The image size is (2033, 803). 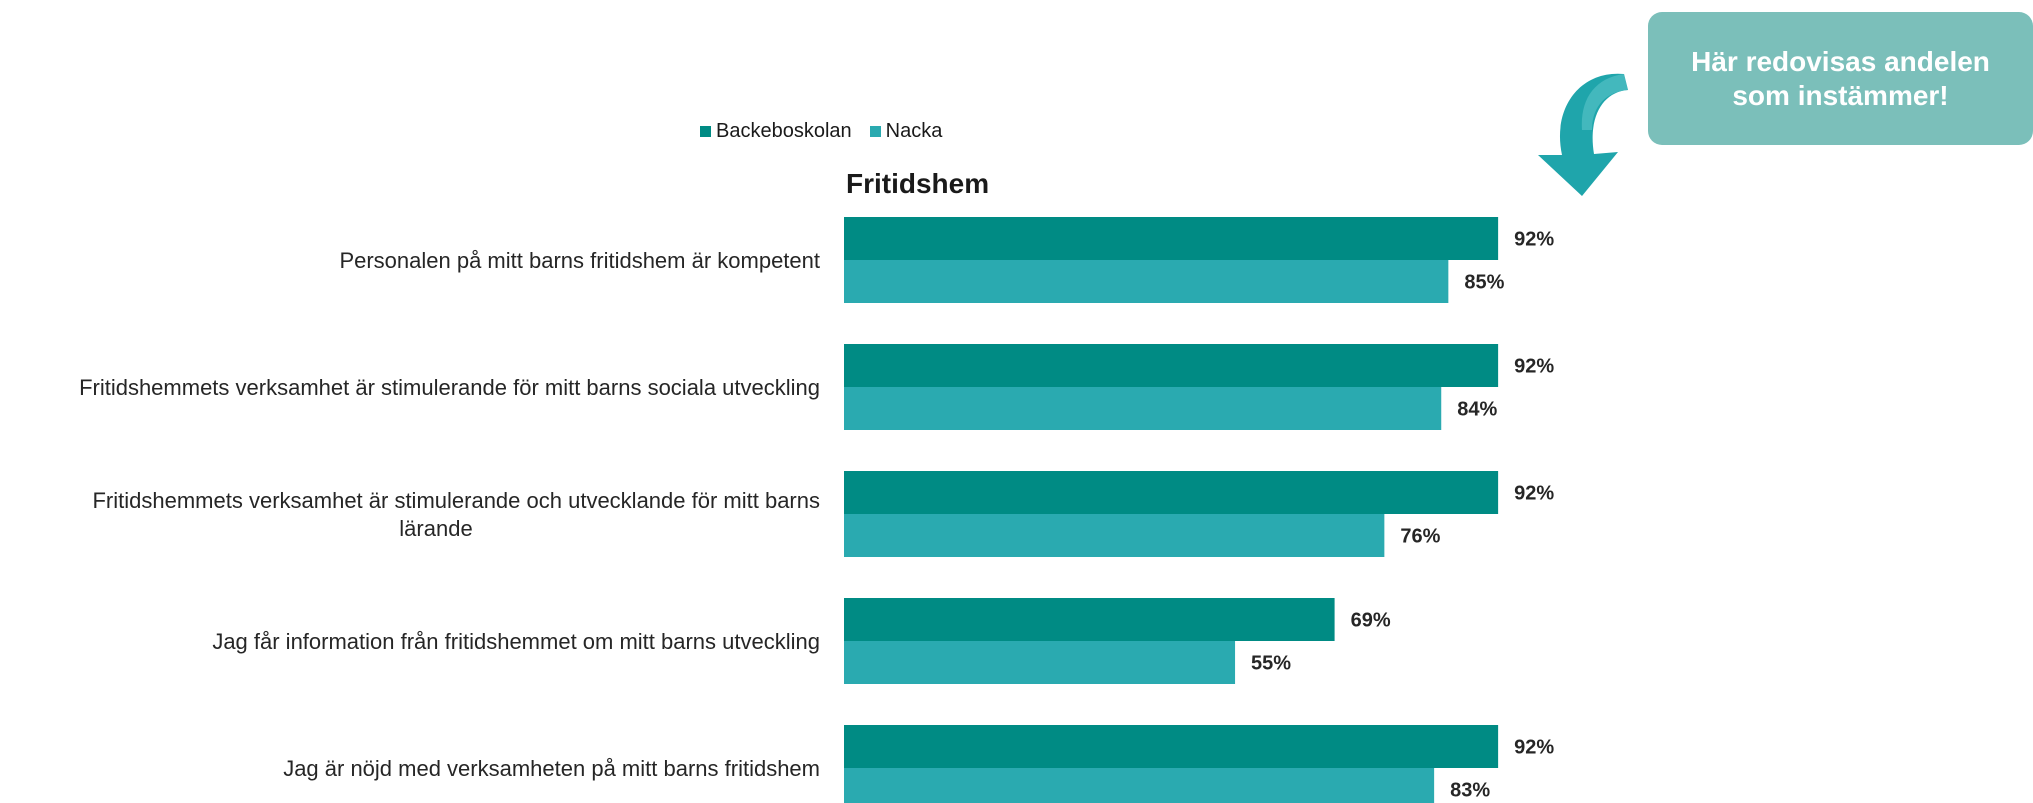 What do you see at coordinates (1484, 283) in the screenshot?
I see `value-label-nacka-0: 85%` at bounding box center [1484, 283].